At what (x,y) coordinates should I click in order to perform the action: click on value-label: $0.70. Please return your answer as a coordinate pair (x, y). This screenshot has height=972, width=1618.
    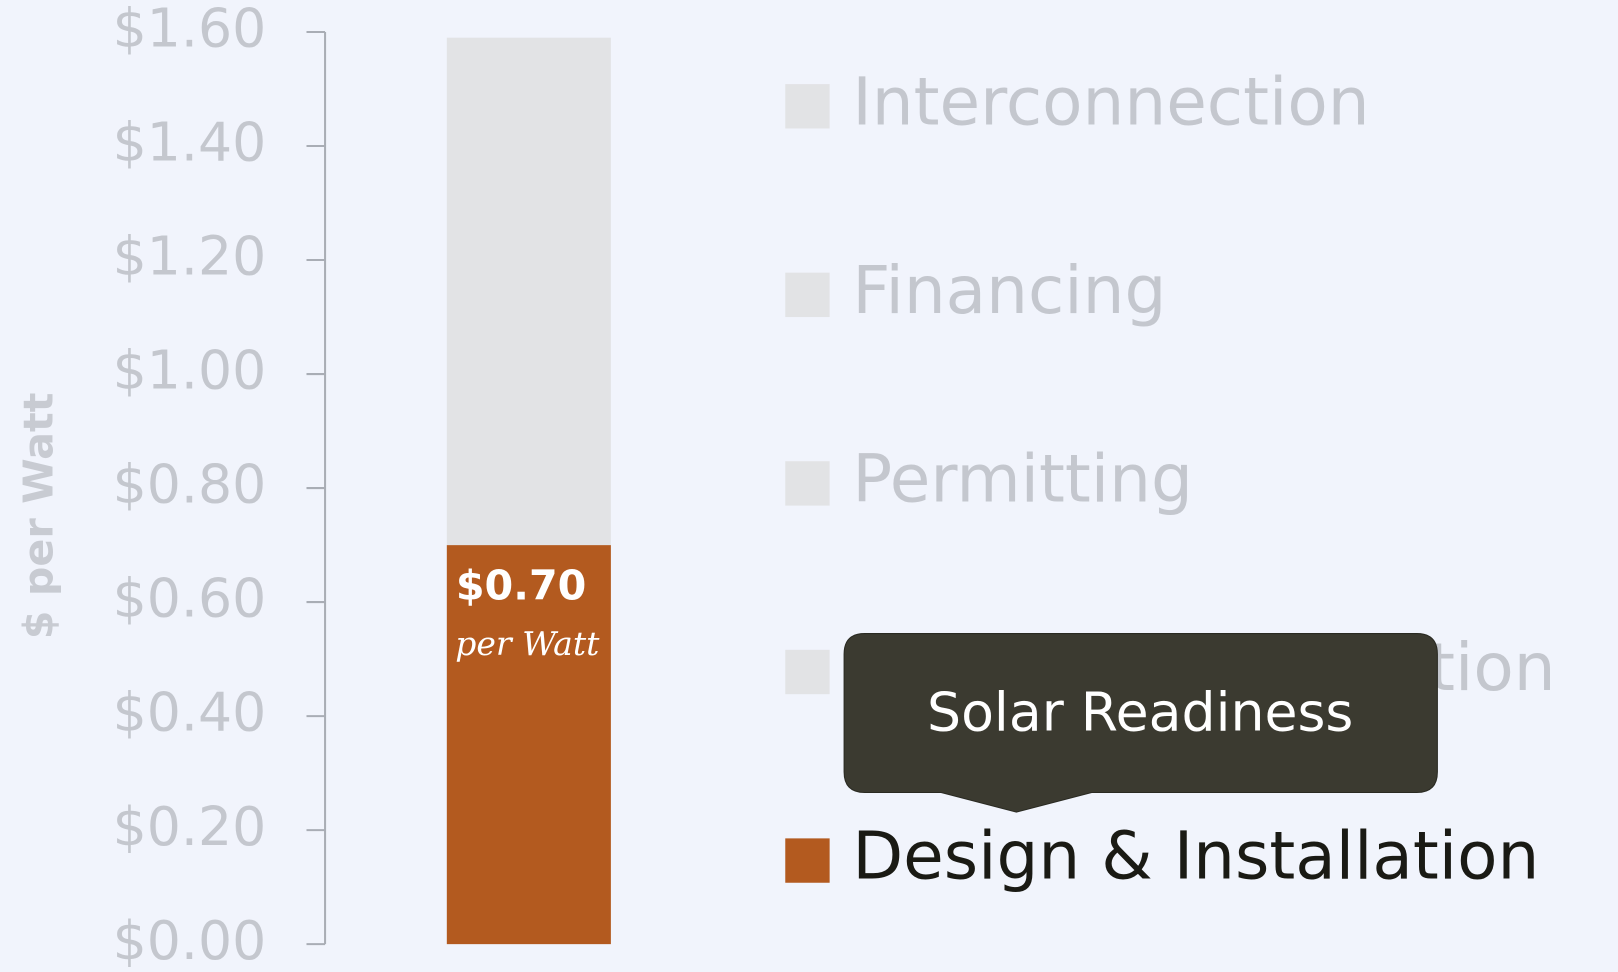
    Looking at the image, I should click on (521, 585).